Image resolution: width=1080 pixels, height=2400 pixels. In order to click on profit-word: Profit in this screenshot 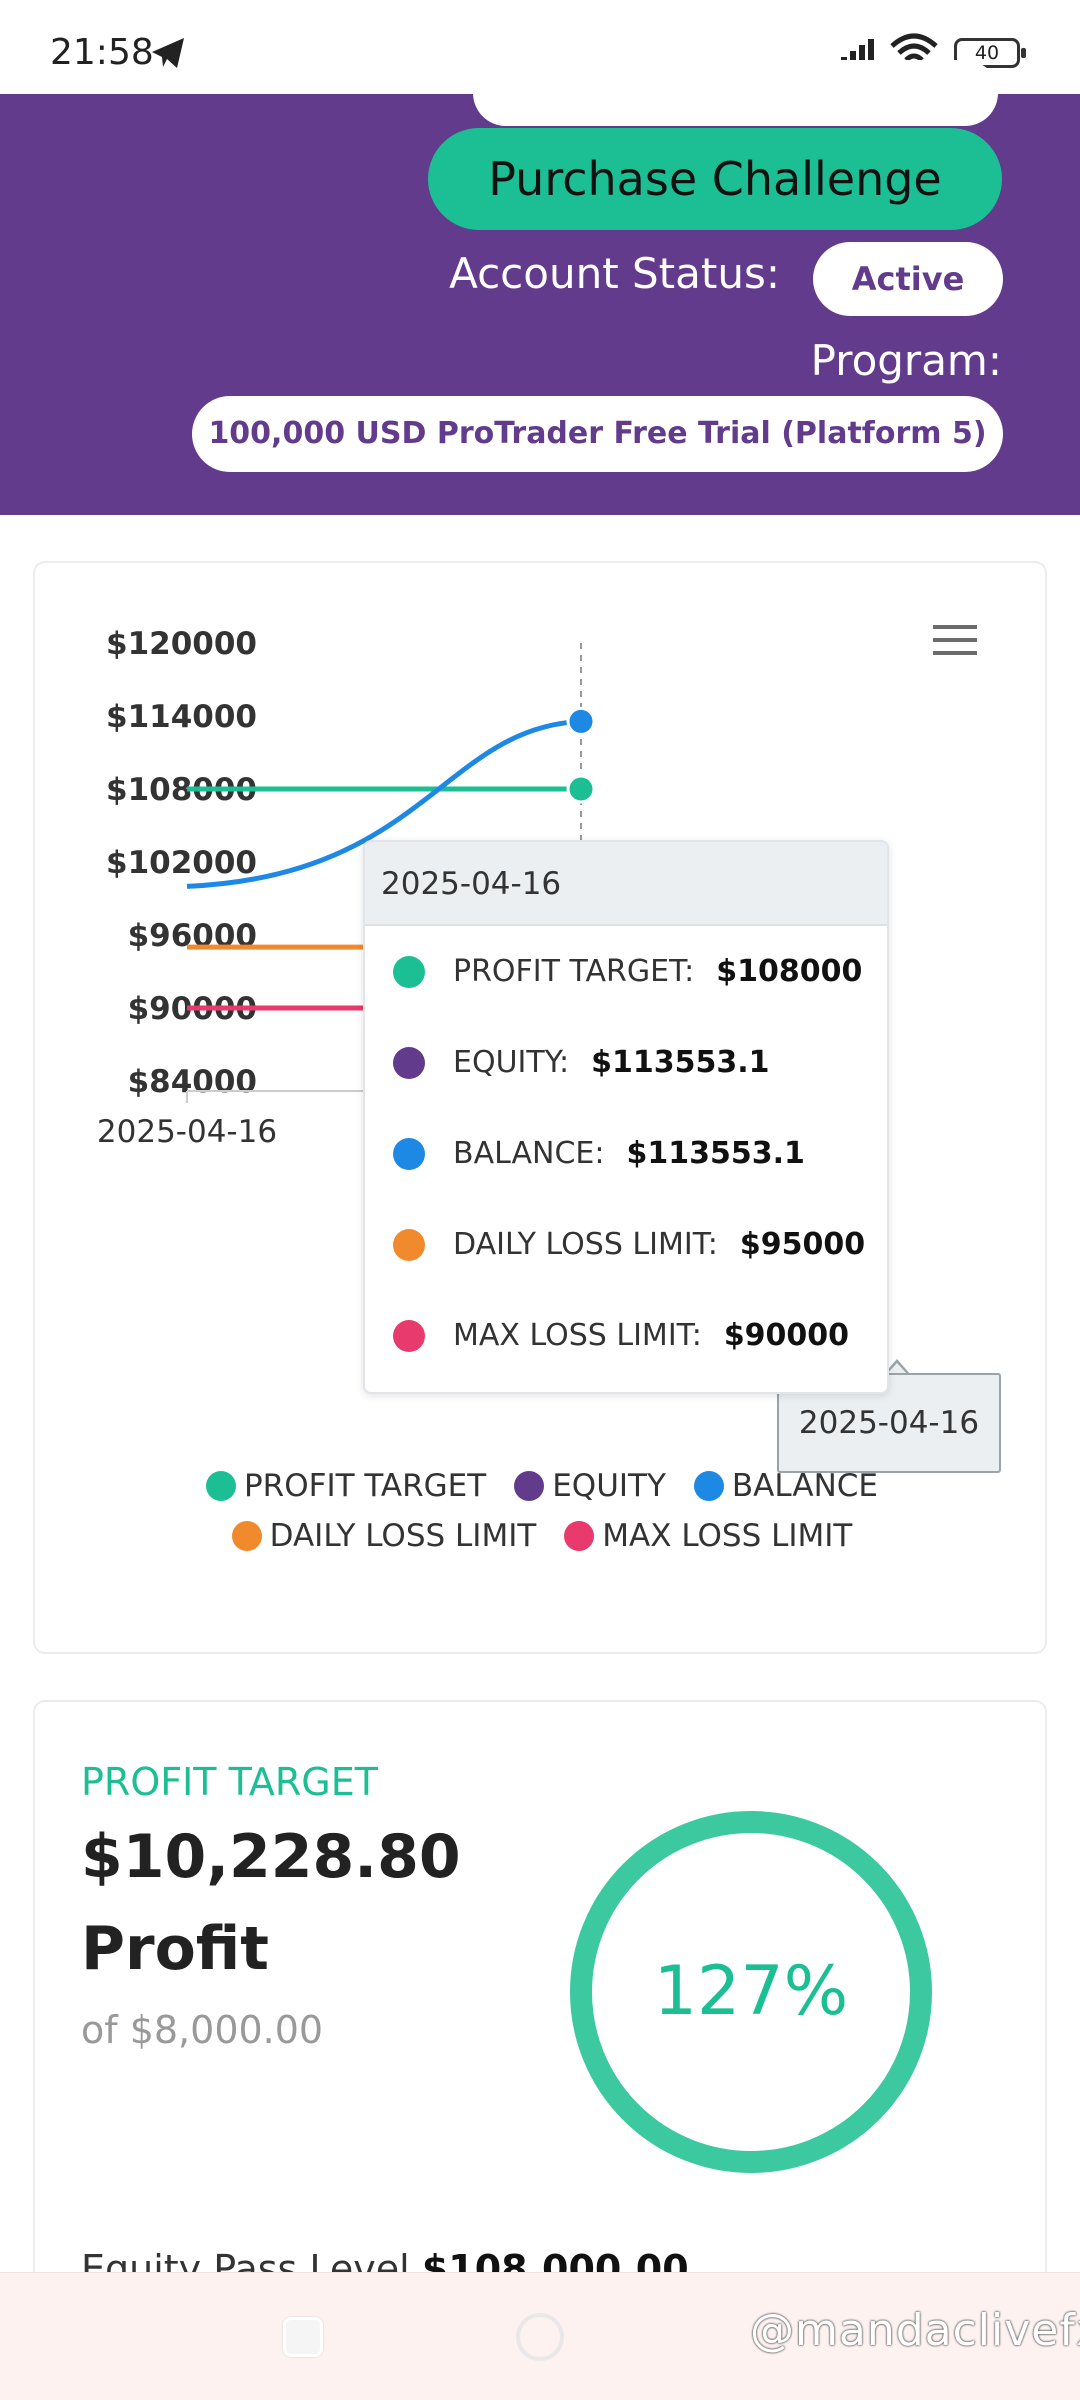, I will do `click(175, 1949)`.